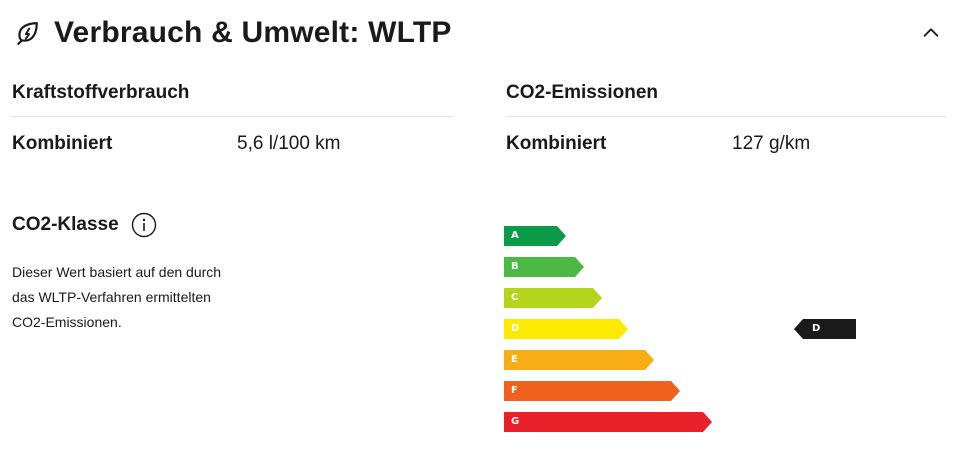 The height and width of the screenshot is (450, 958). I want to click on co2-class-letter: D, so click(515, 328).